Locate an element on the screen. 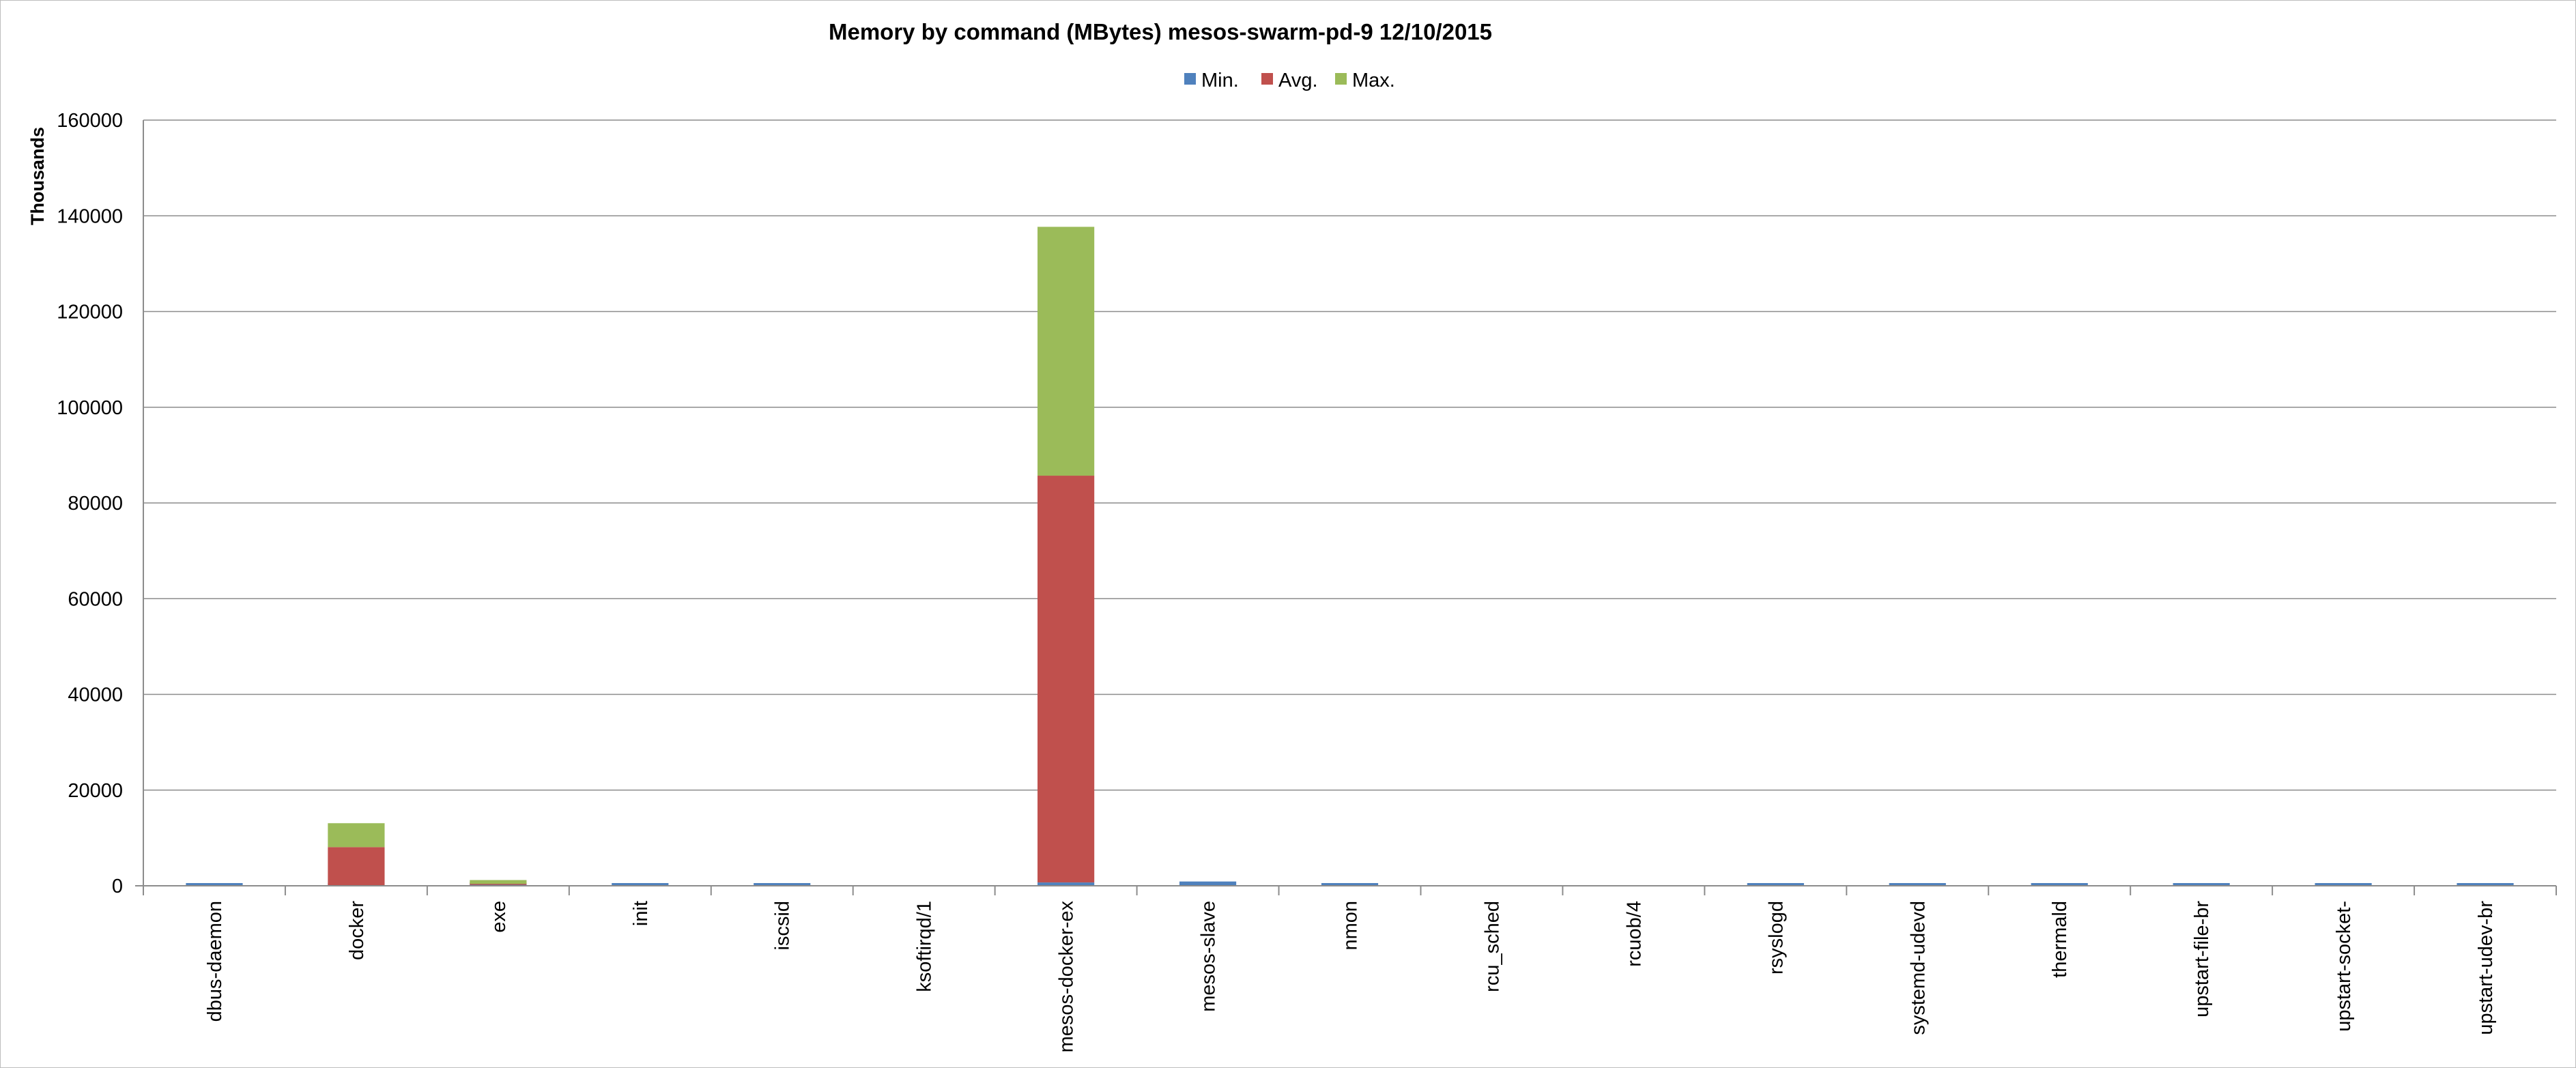 This screenshot has height=1068, width=2576. x-tick-label: upstart-socket- is located at coordinates (2344, 966).